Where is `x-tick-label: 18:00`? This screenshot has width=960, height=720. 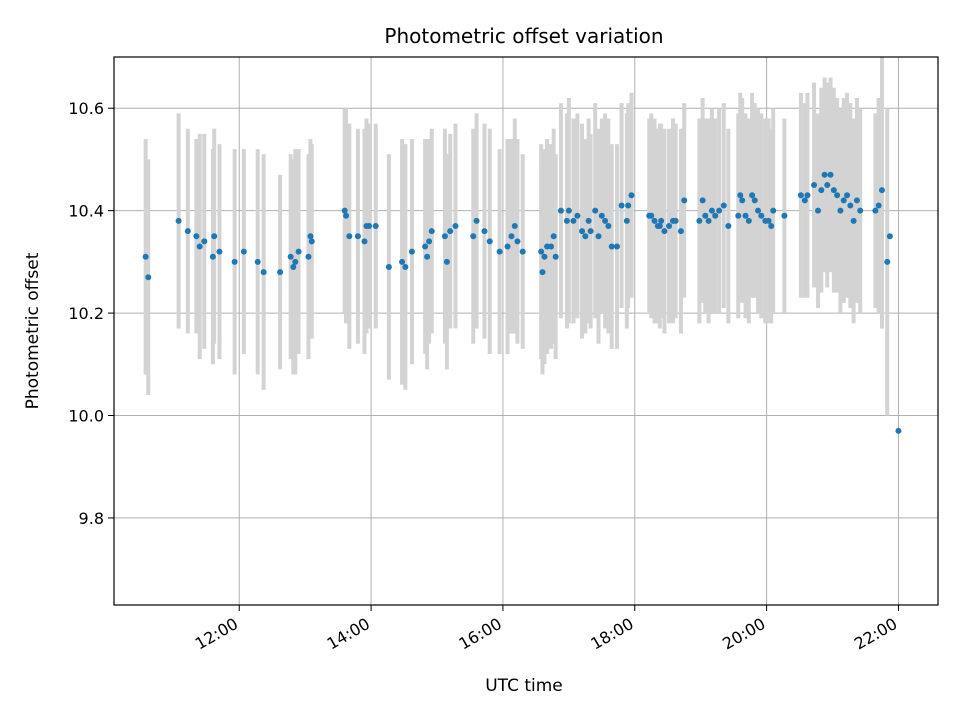
x-tick-label: 18:00 is located at coordinates (611, 634).